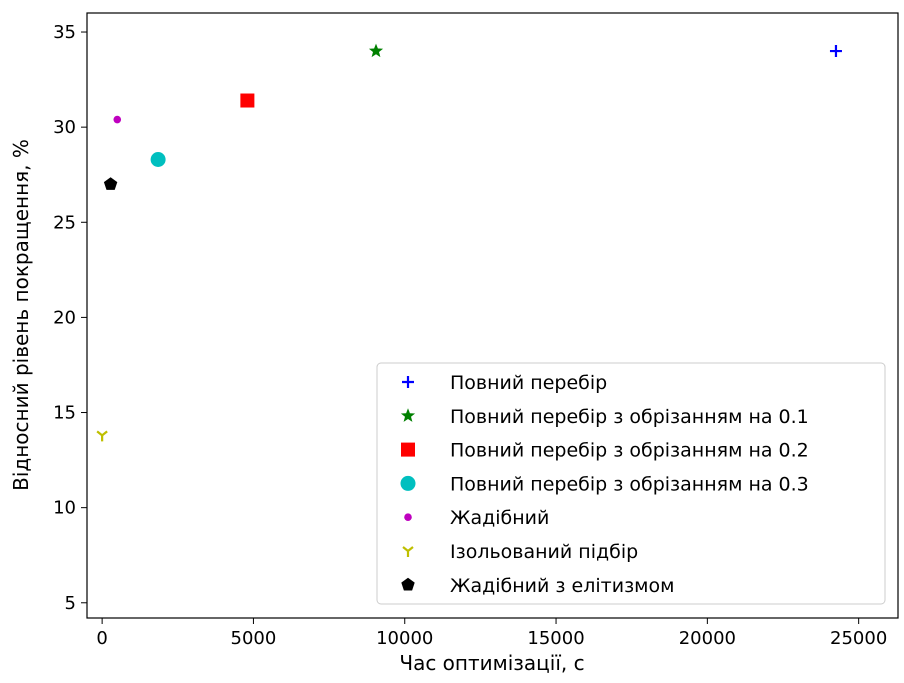 The image size is (904, 683). I want to click on y-tick-label: 20, so click(64, 317).